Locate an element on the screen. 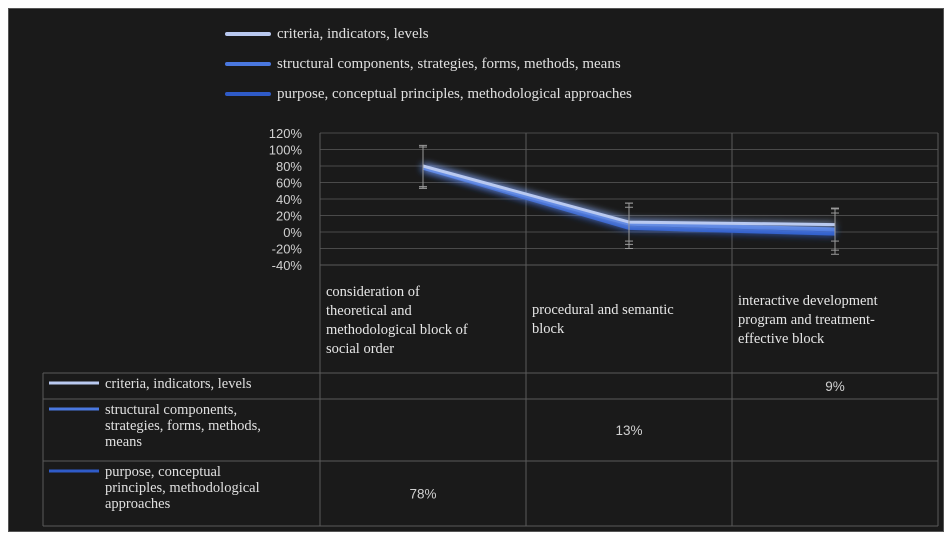 This screenshot has width=952, height=540. table-series-label: criteria, indicators, levels is located at coordinates (178, 384).